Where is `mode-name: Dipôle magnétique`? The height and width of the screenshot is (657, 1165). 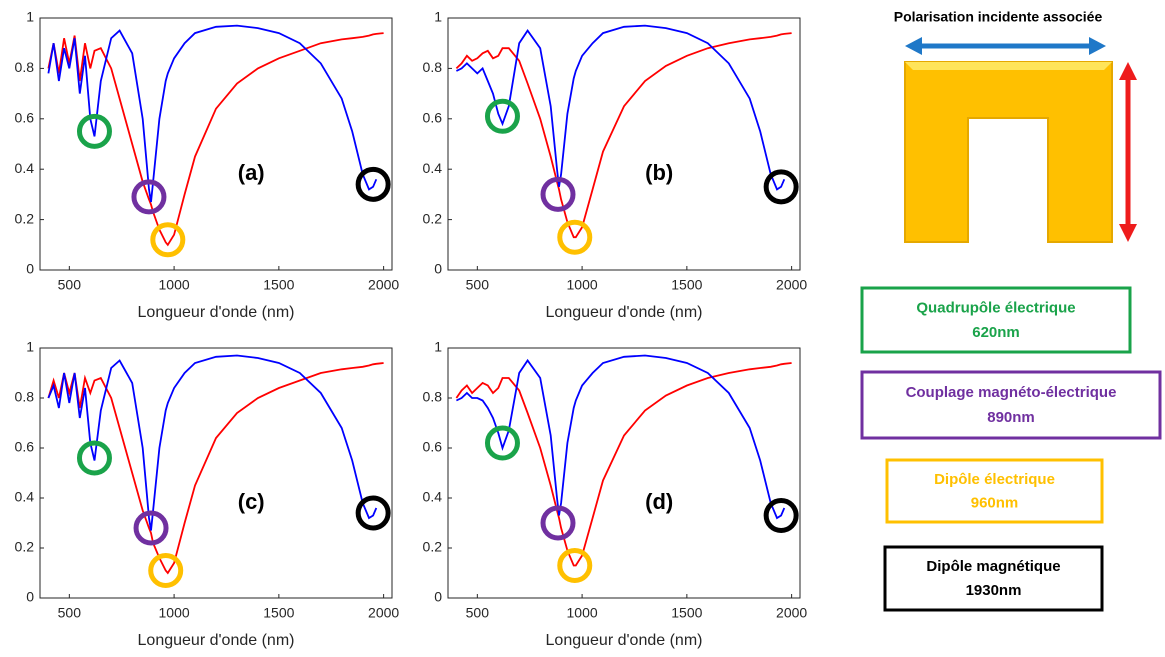 mode-name: Dipôle magnétique is located at coordinates (993, 566).